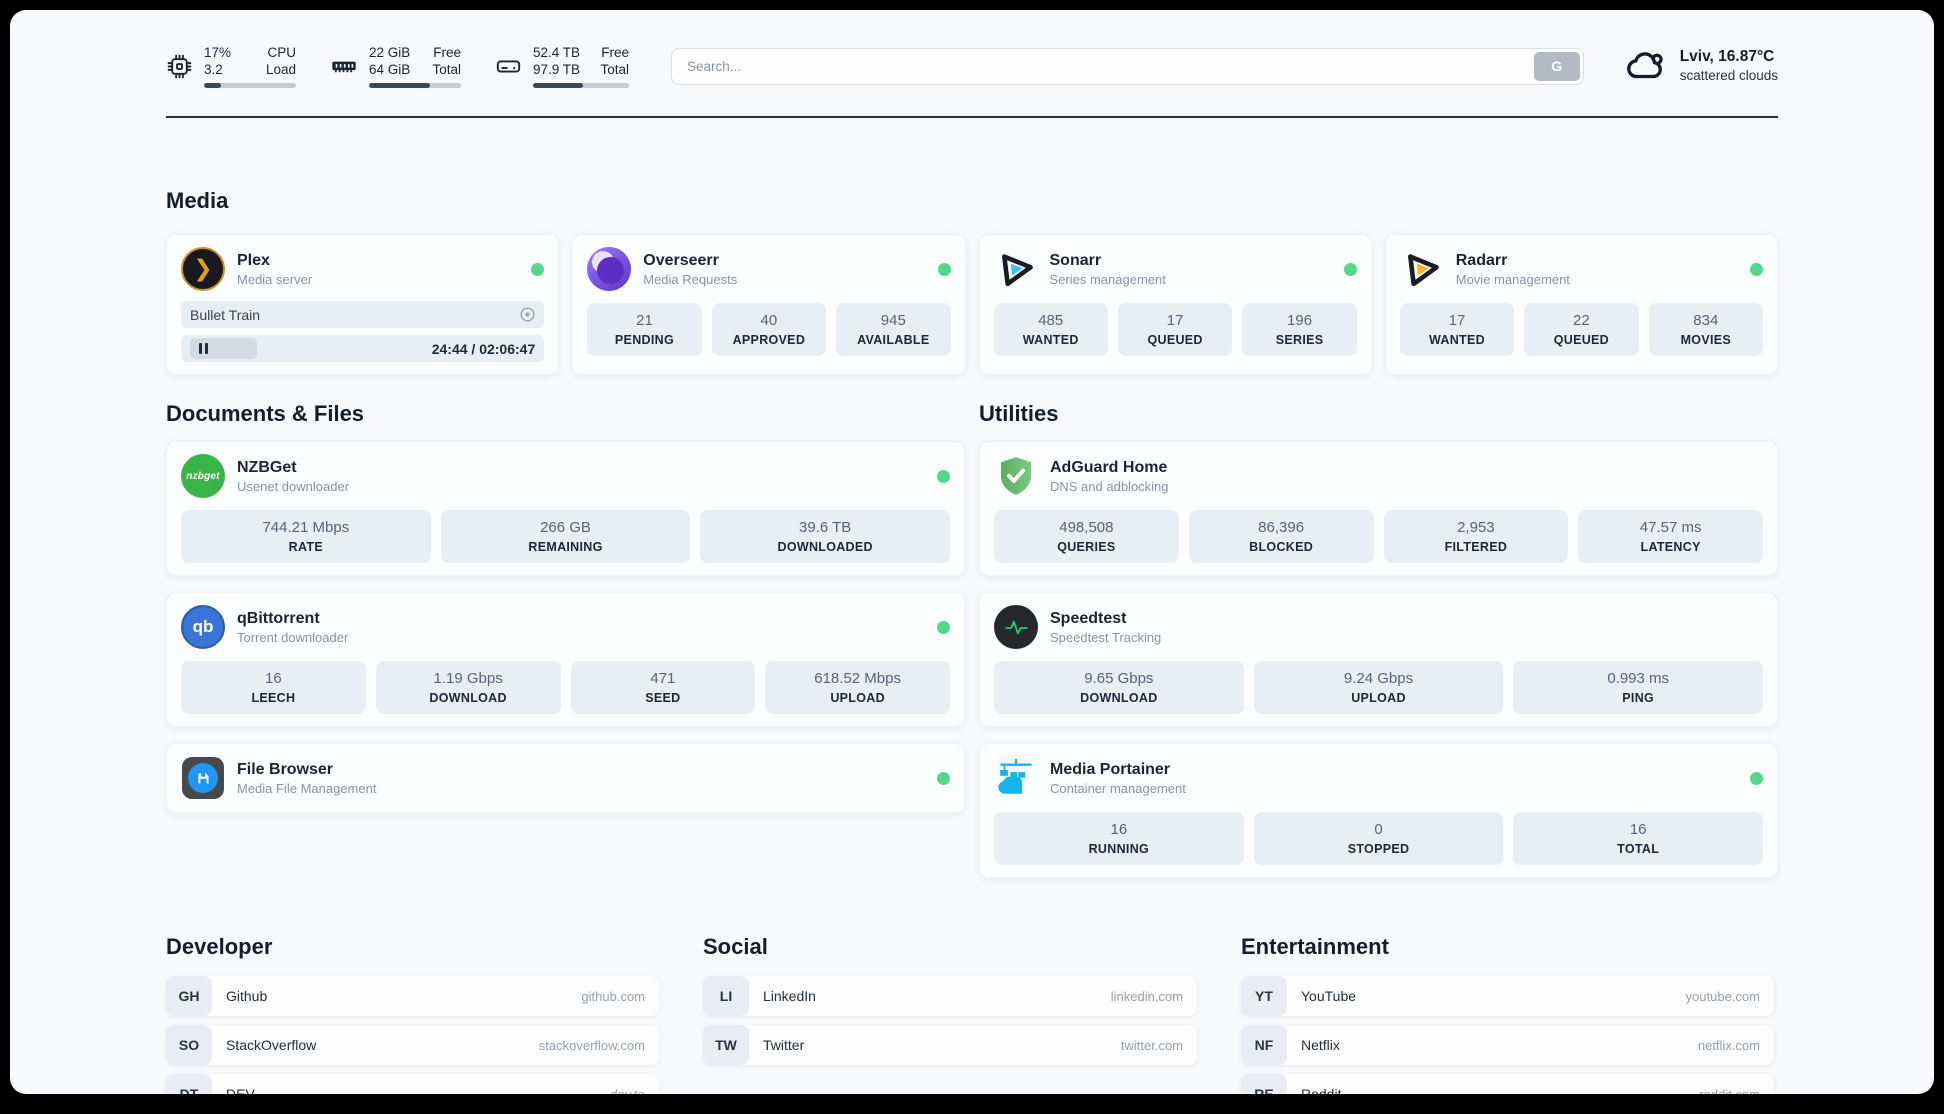 The width and height of the screenshot is (1944, 1114). What do you see at coordinates (950, 1045) in the screenshot?
I see `link-row-twitter: TW Twitter twitter.com` at bounding box center [950, 1045].